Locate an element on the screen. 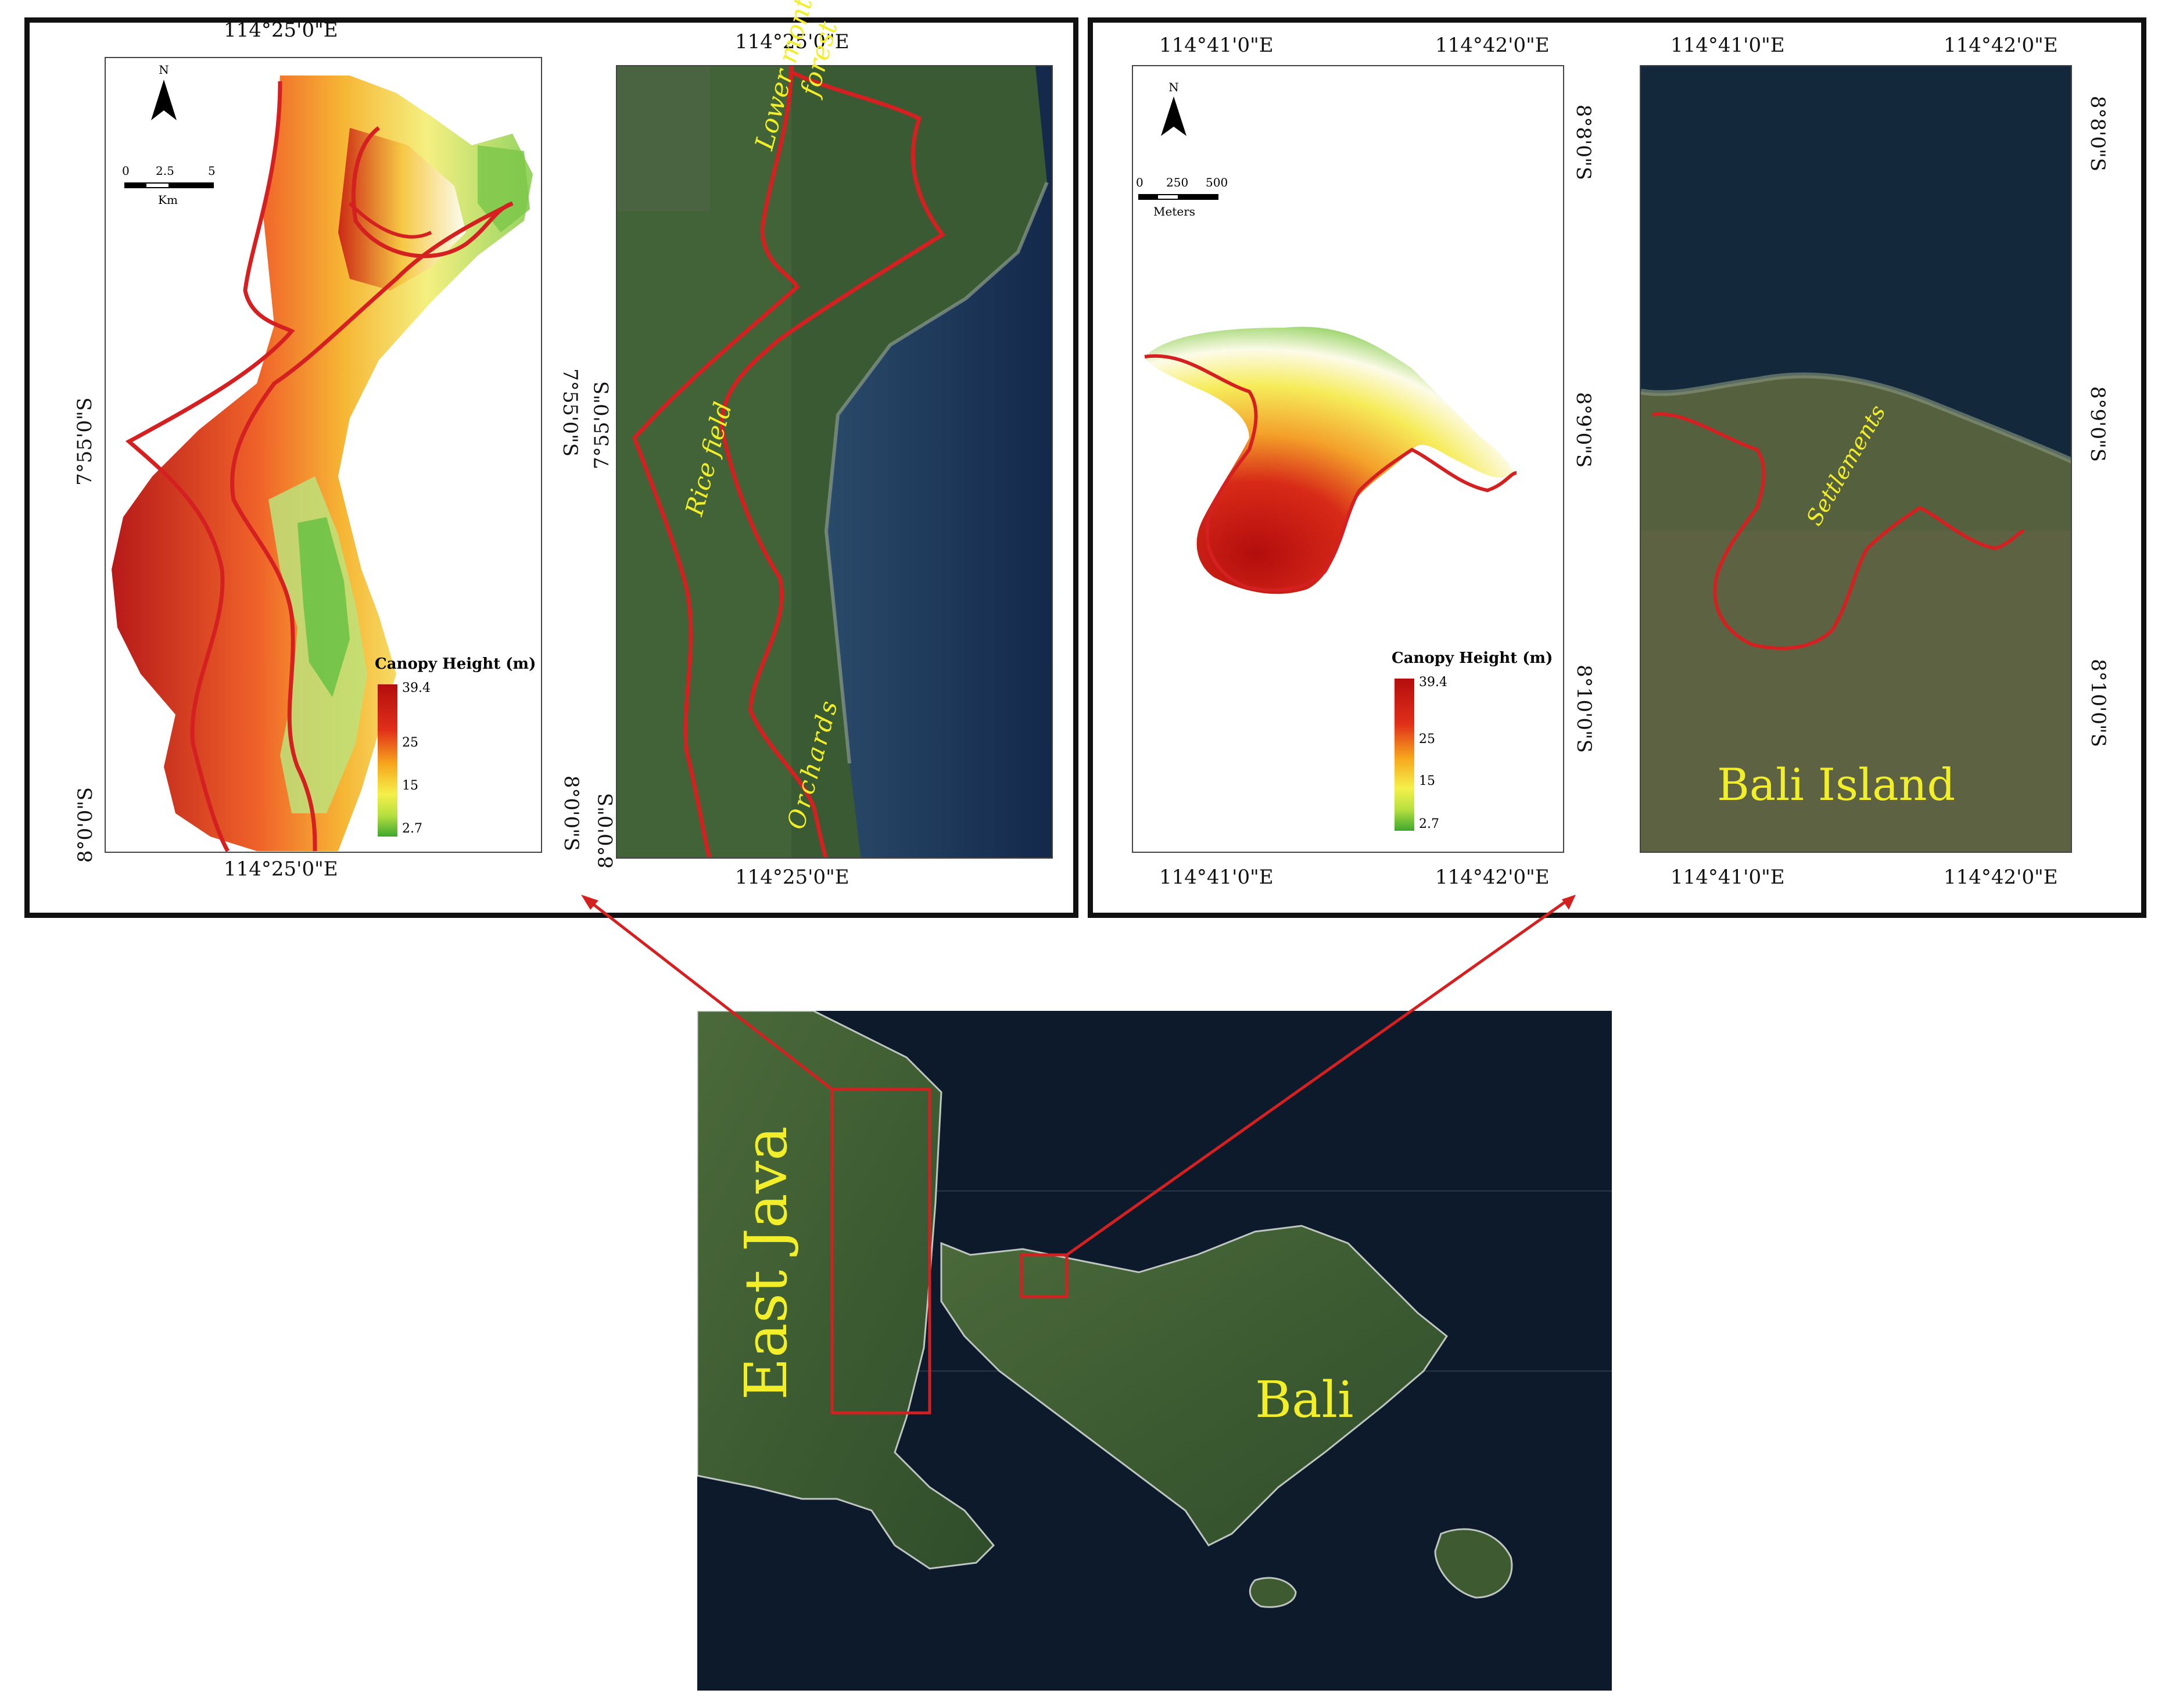  canopy-right-lat-1: 7°55'0"S is located at coordinates (570, 412).